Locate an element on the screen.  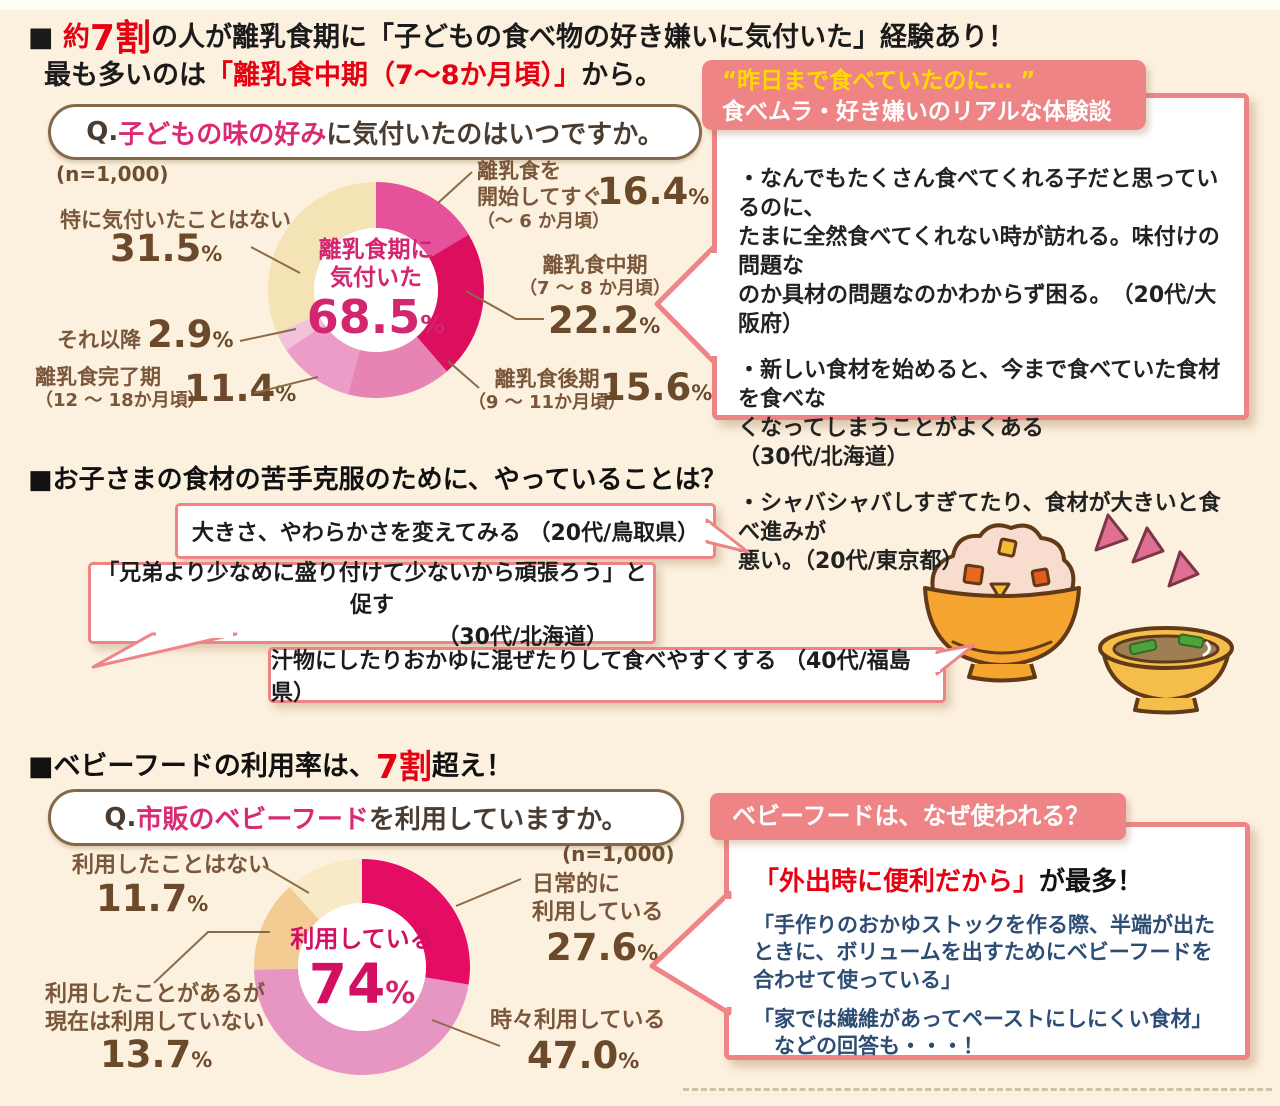
reason-quote: 「家では繊維があってペーストにしにくい食材」 などの回答も・・・！ is located at coordinates (983, 1032).